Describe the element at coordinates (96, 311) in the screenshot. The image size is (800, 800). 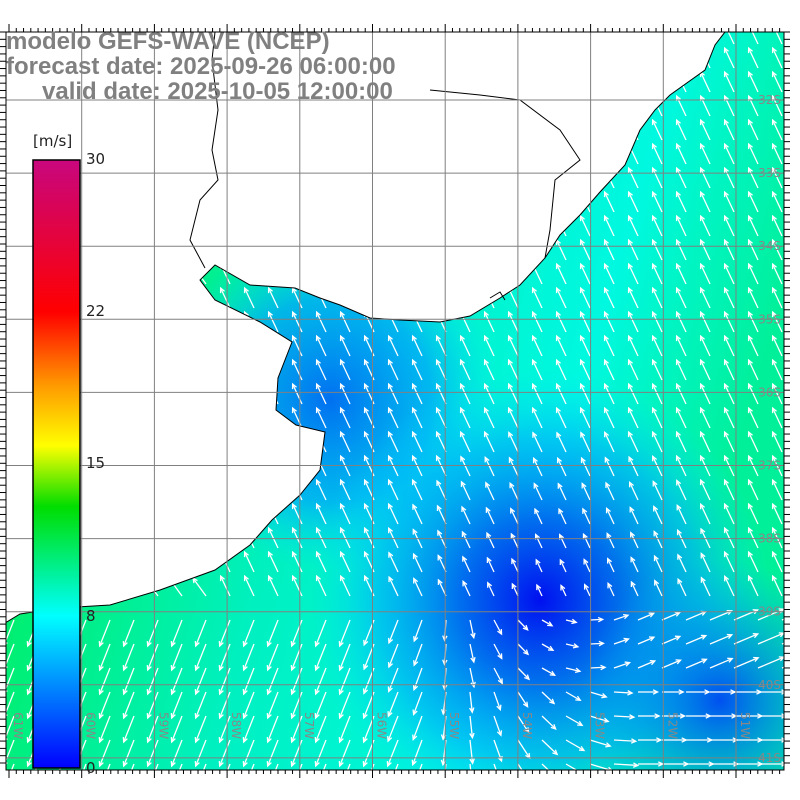
I see `colorbar-tick-22: 22` at that location.